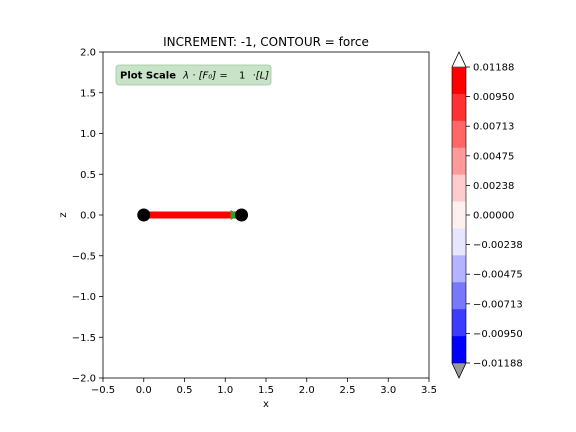  I want to click on colorbar-tick-label: 0.00950, so click(493, 97).